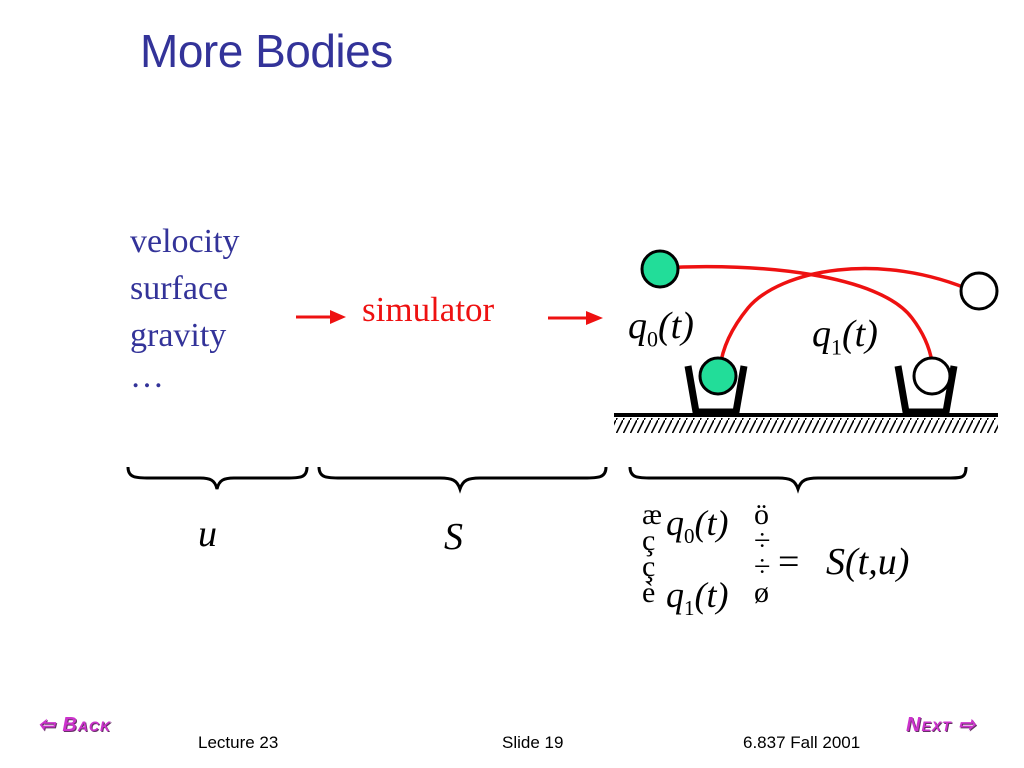 This screenshot has width=1024, height=768. Describe the element at coordinates (932, 376) in the screenshot. I see `ball-q1-end` at that location.